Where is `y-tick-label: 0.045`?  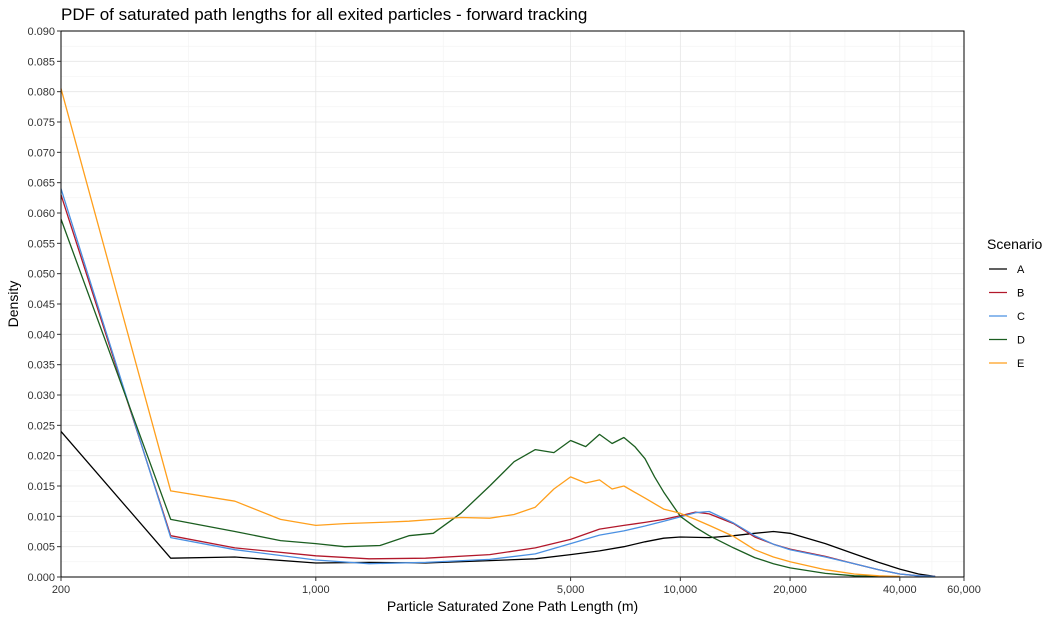
y-tick-label: 0.045 is located at coordinates (41, 305).